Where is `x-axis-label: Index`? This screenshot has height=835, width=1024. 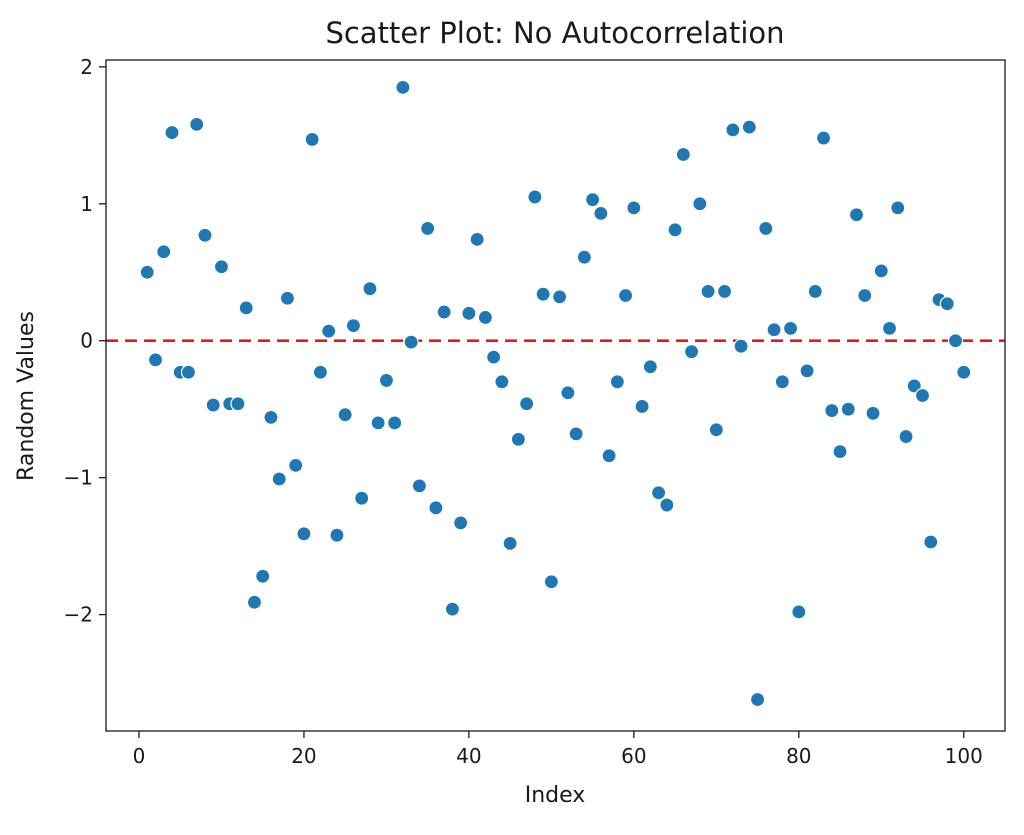 x-axis-label: Index is located at coordinates (555, 795).